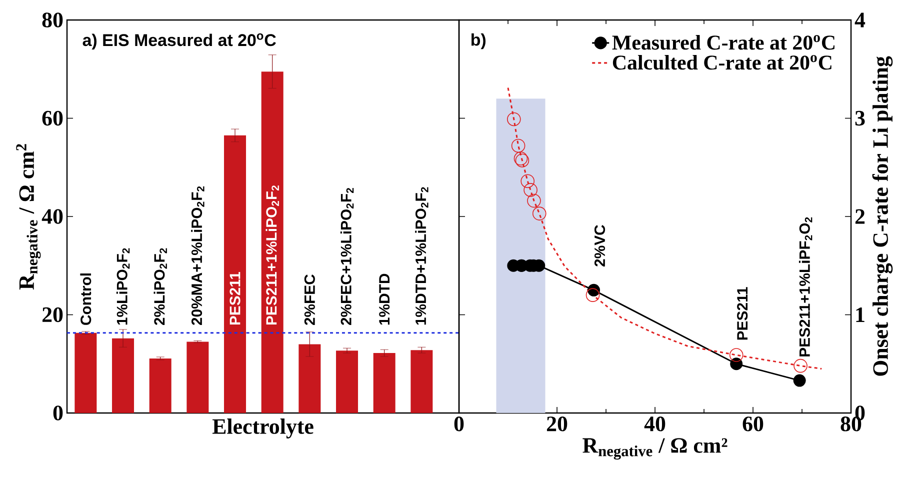 The width and height of the screenshot is (920, 481). Describe the element at coordinates (263, 428) in the screenshot. I see `x-axis-title: Electrolyte` at that location.